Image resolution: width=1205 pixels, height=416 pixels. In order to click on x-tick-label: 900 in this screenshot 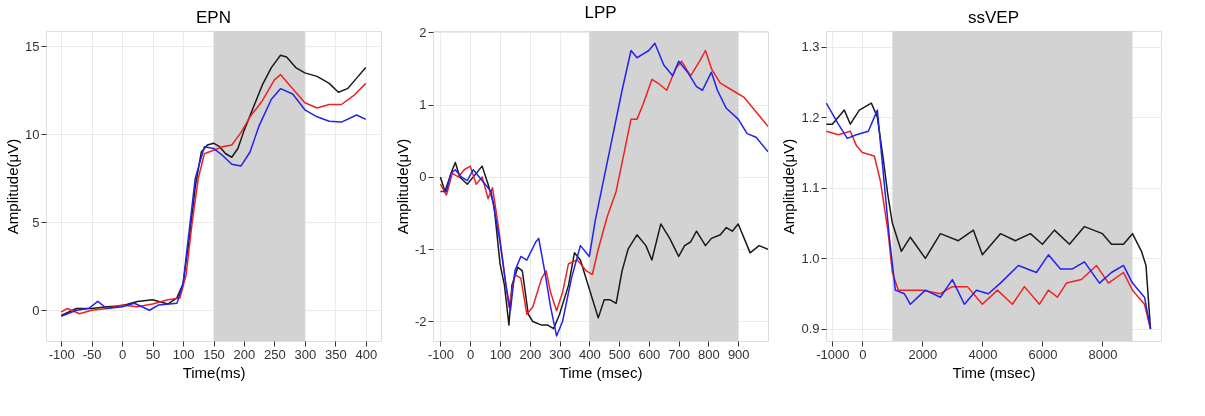, I will do `click(738, 354)`.